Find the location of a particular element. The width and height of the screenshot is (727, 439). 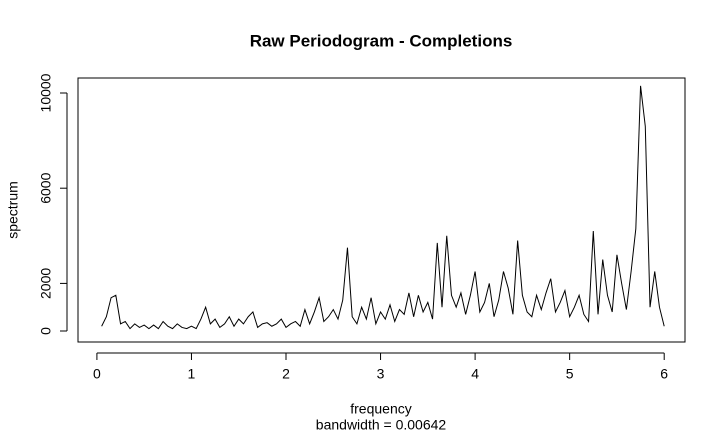

x-tick-label: 0 is located at coordinates (97, 374).